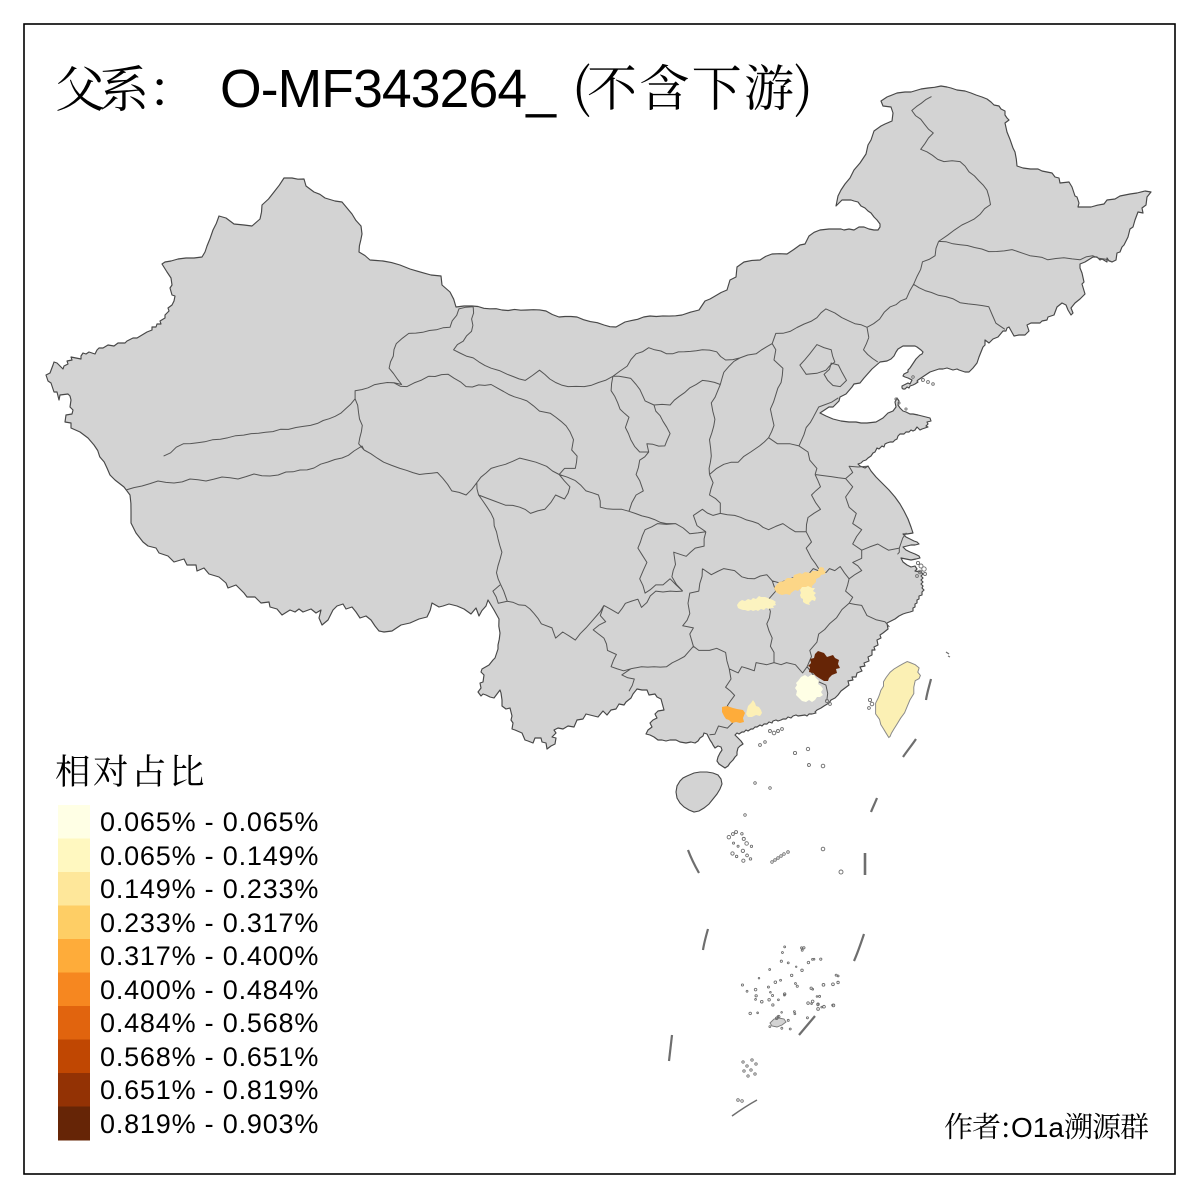 The width and height of the screenshot is (1200, 1200). Describe the element at coordinates (1037, 1127) in the screenshot. I see `svg-text: O1a` at that location.